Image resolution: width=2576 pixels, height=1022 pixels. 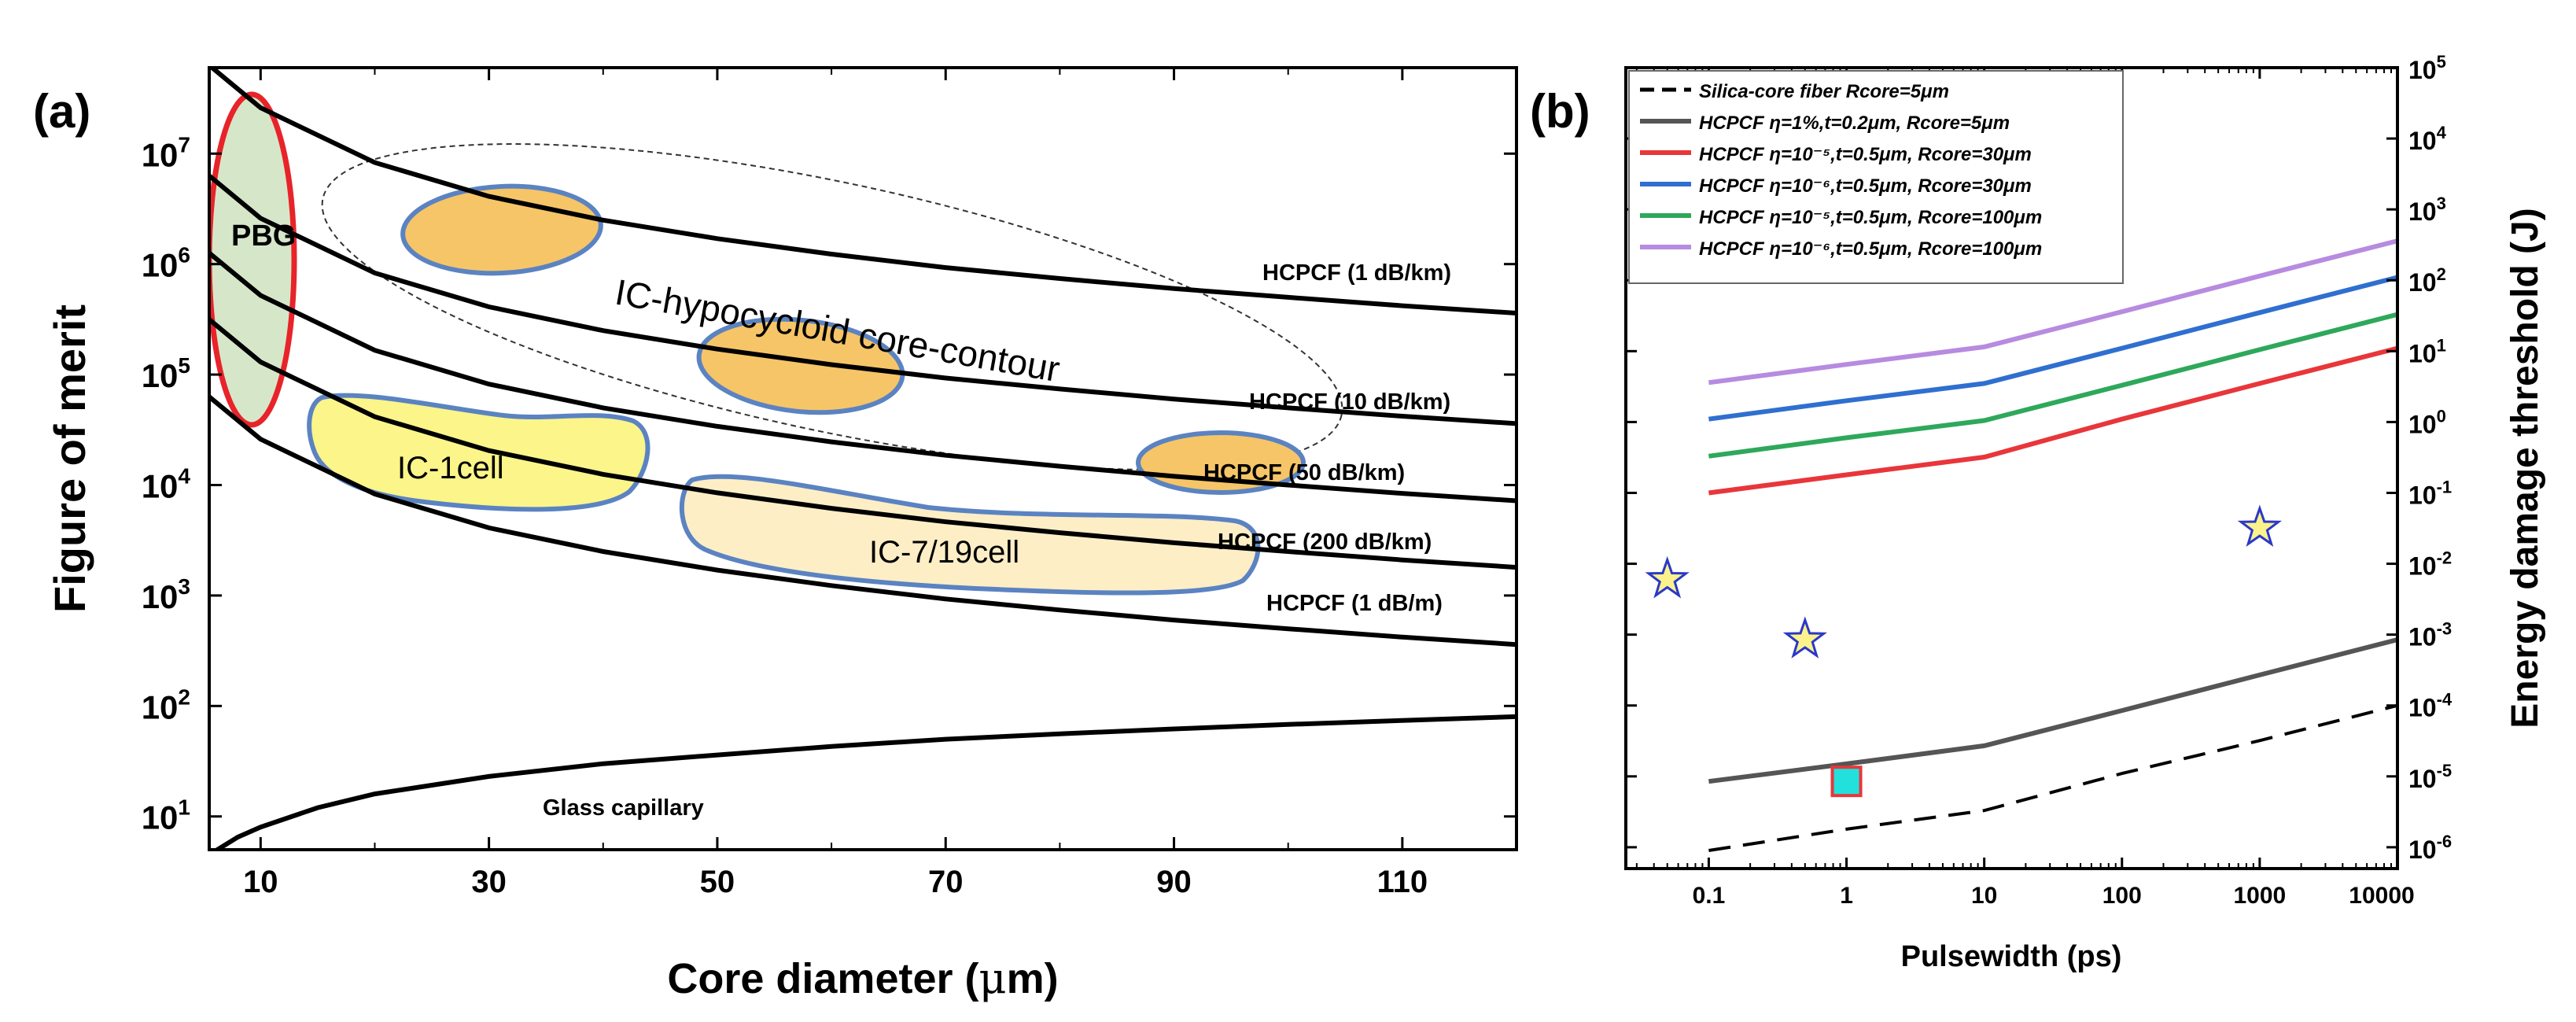 I want to click on series-hcpcf-1e-5-100um, so click(x=2052, y=386).